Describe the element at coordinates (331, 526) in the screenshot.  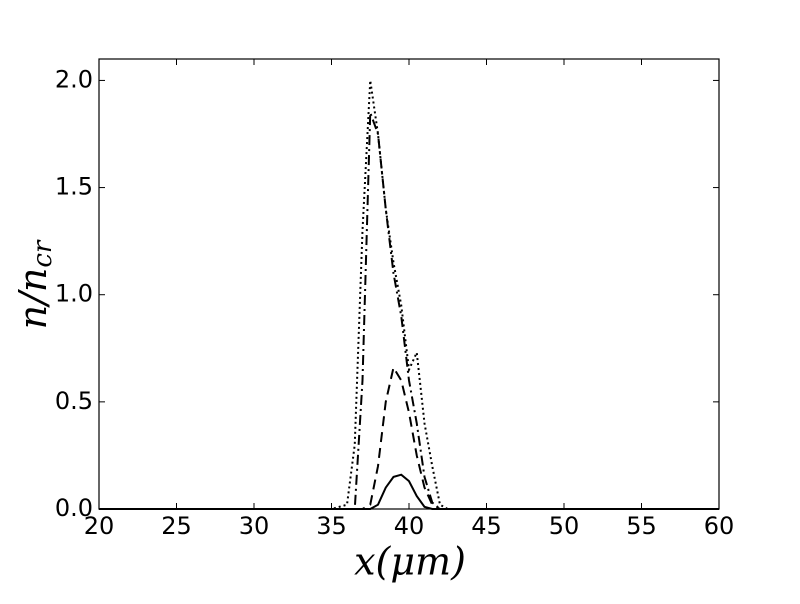
I see `x-tick-label: 35` at that location.